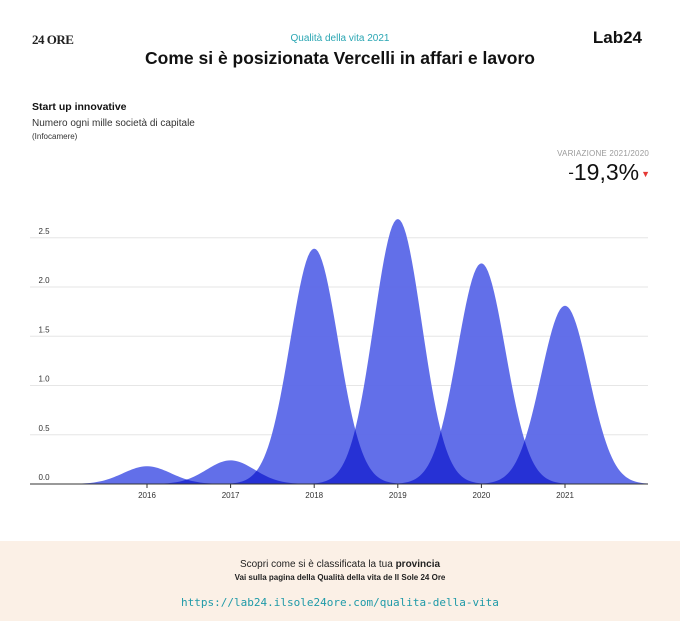  Describe the element at coordinates (44, 329) in the screenshot. I see `y-tick-label: 1.5` at that location.